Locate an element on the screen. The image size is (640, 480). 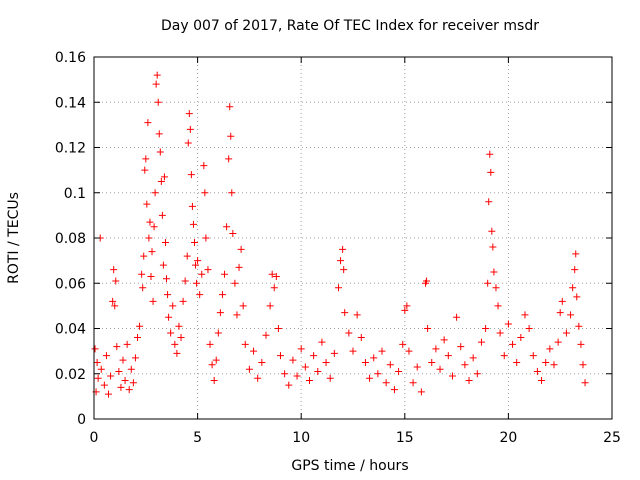
x-tick-label: 15 is located at coordinates (405, 438).